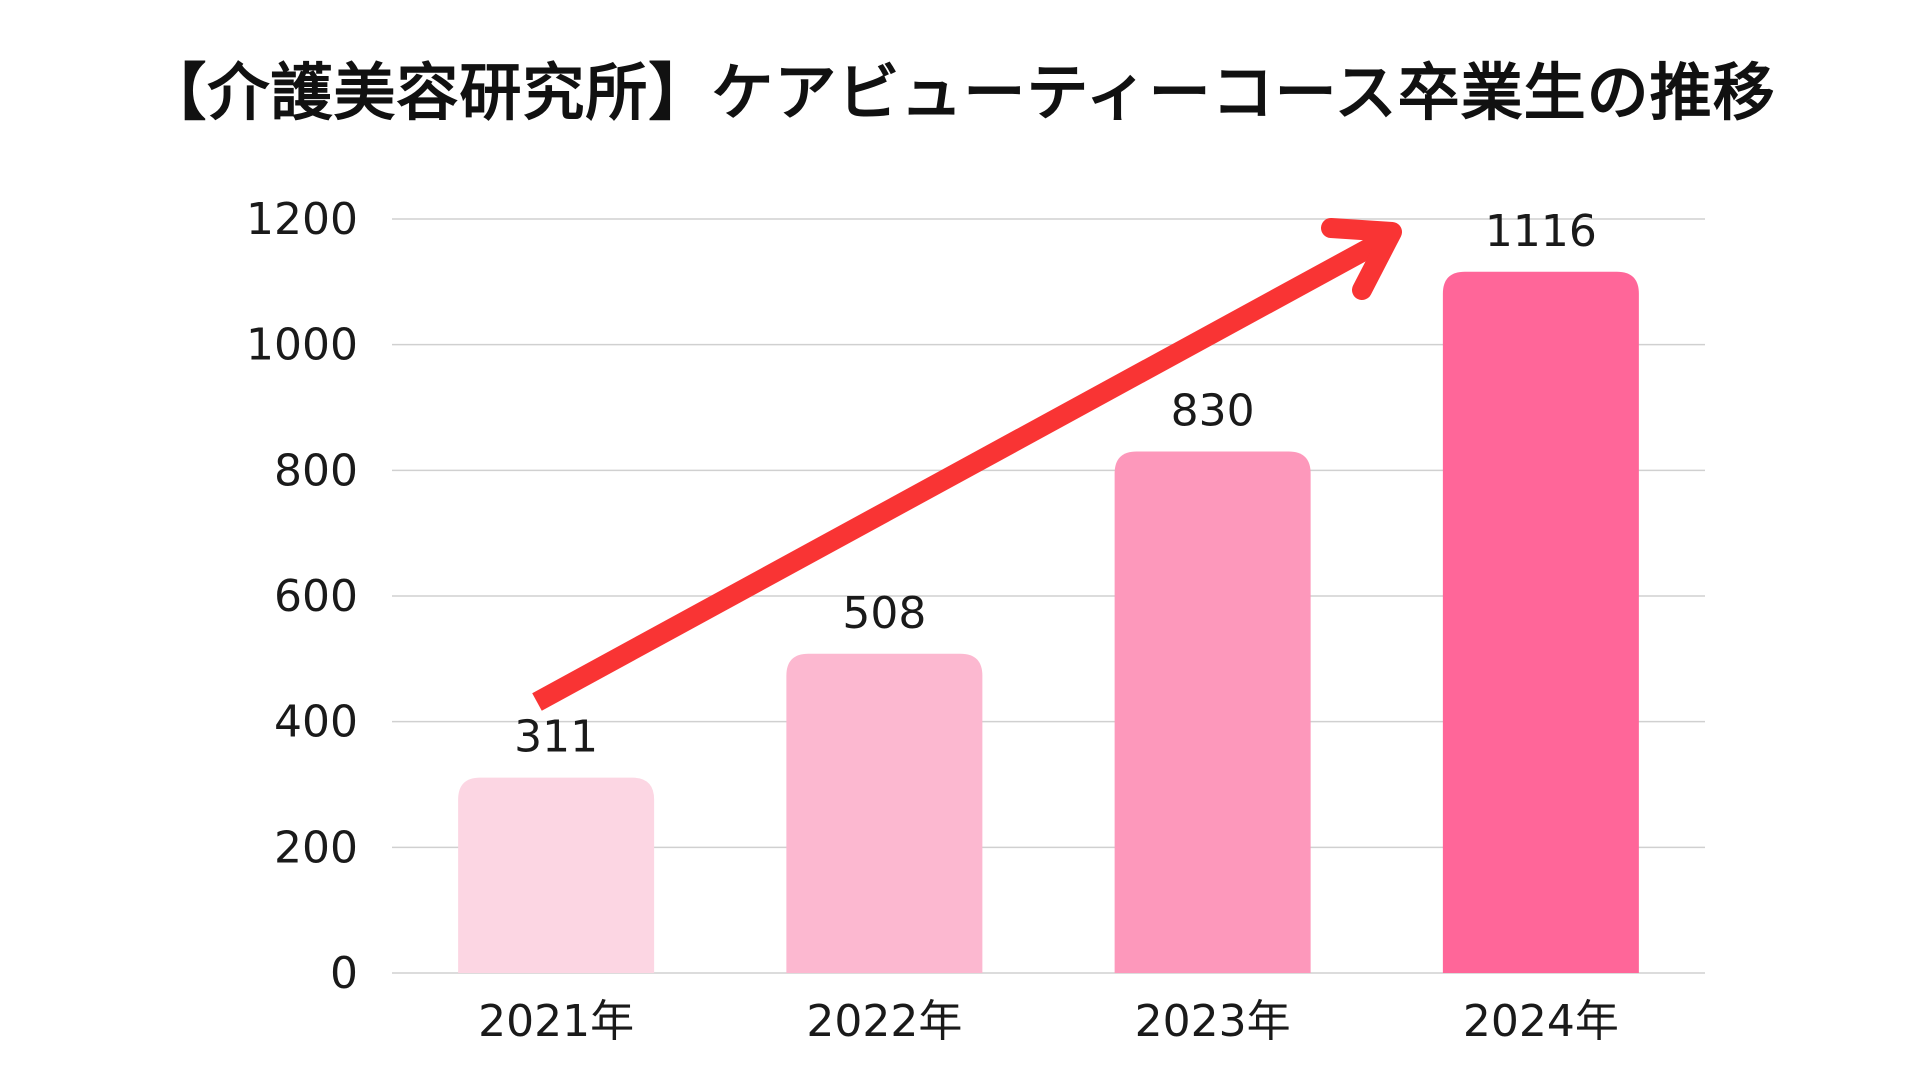  I want to click on y-tick-label: 400, so click(316, 722).